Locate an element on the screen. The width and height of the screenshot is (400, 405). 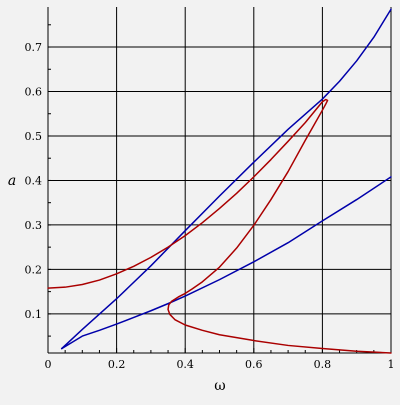
x-tick-label: 0.4 is located at coordinates (185, 364).